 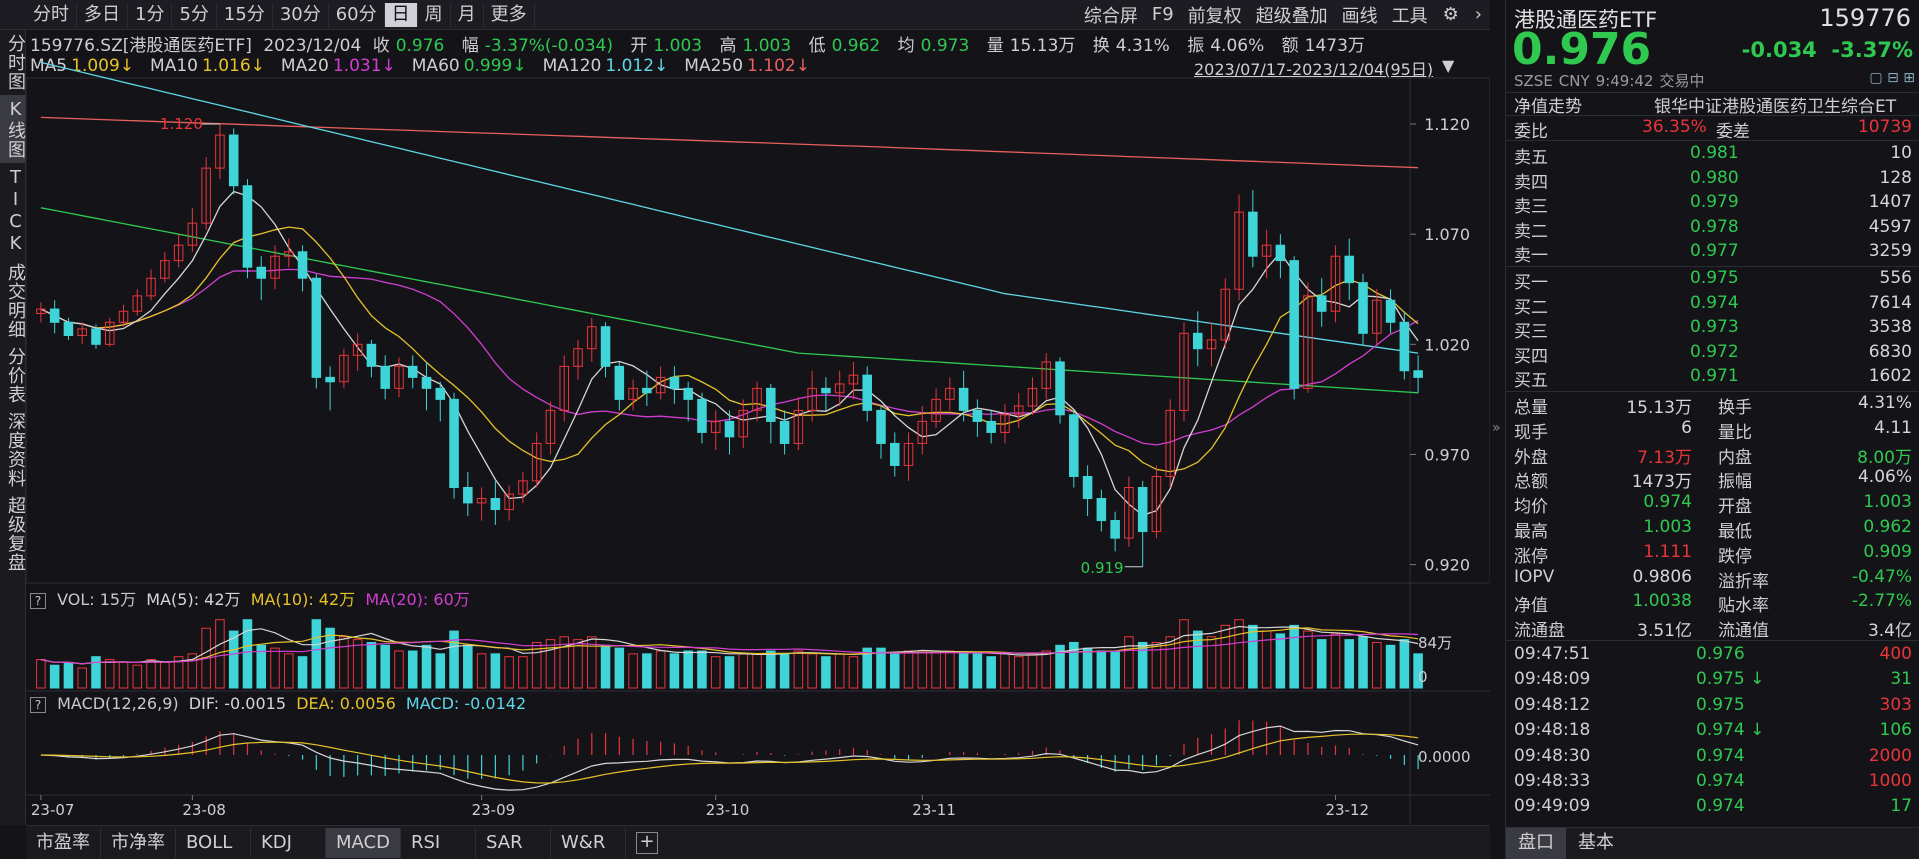 What do you see at coordinates (181, 124) in the screenshot?
I see `high-annotation: 1.120` at bounding box center [181, 124].